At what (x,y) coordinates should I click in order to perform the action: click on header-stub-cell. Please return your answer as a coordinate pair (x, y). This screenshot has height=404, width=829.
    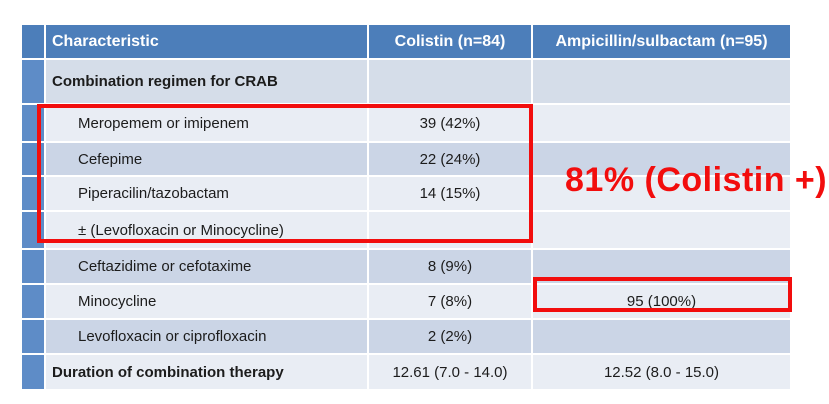
    Looking at the image, I should click on (33, 41).